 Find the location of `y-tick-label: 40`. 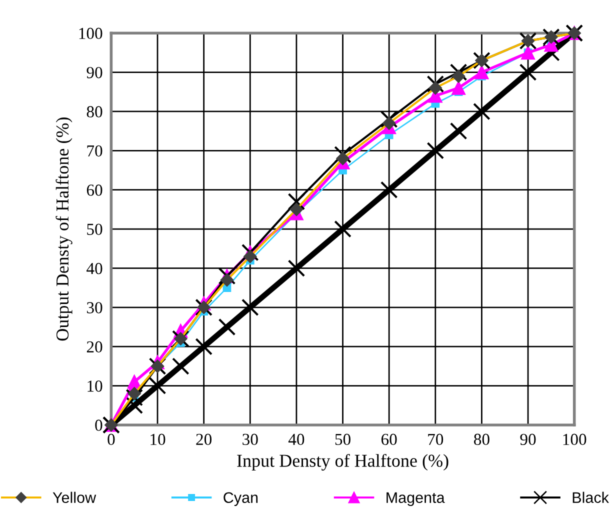

y-tick-label: 40 is located at coordinates (94, 268).